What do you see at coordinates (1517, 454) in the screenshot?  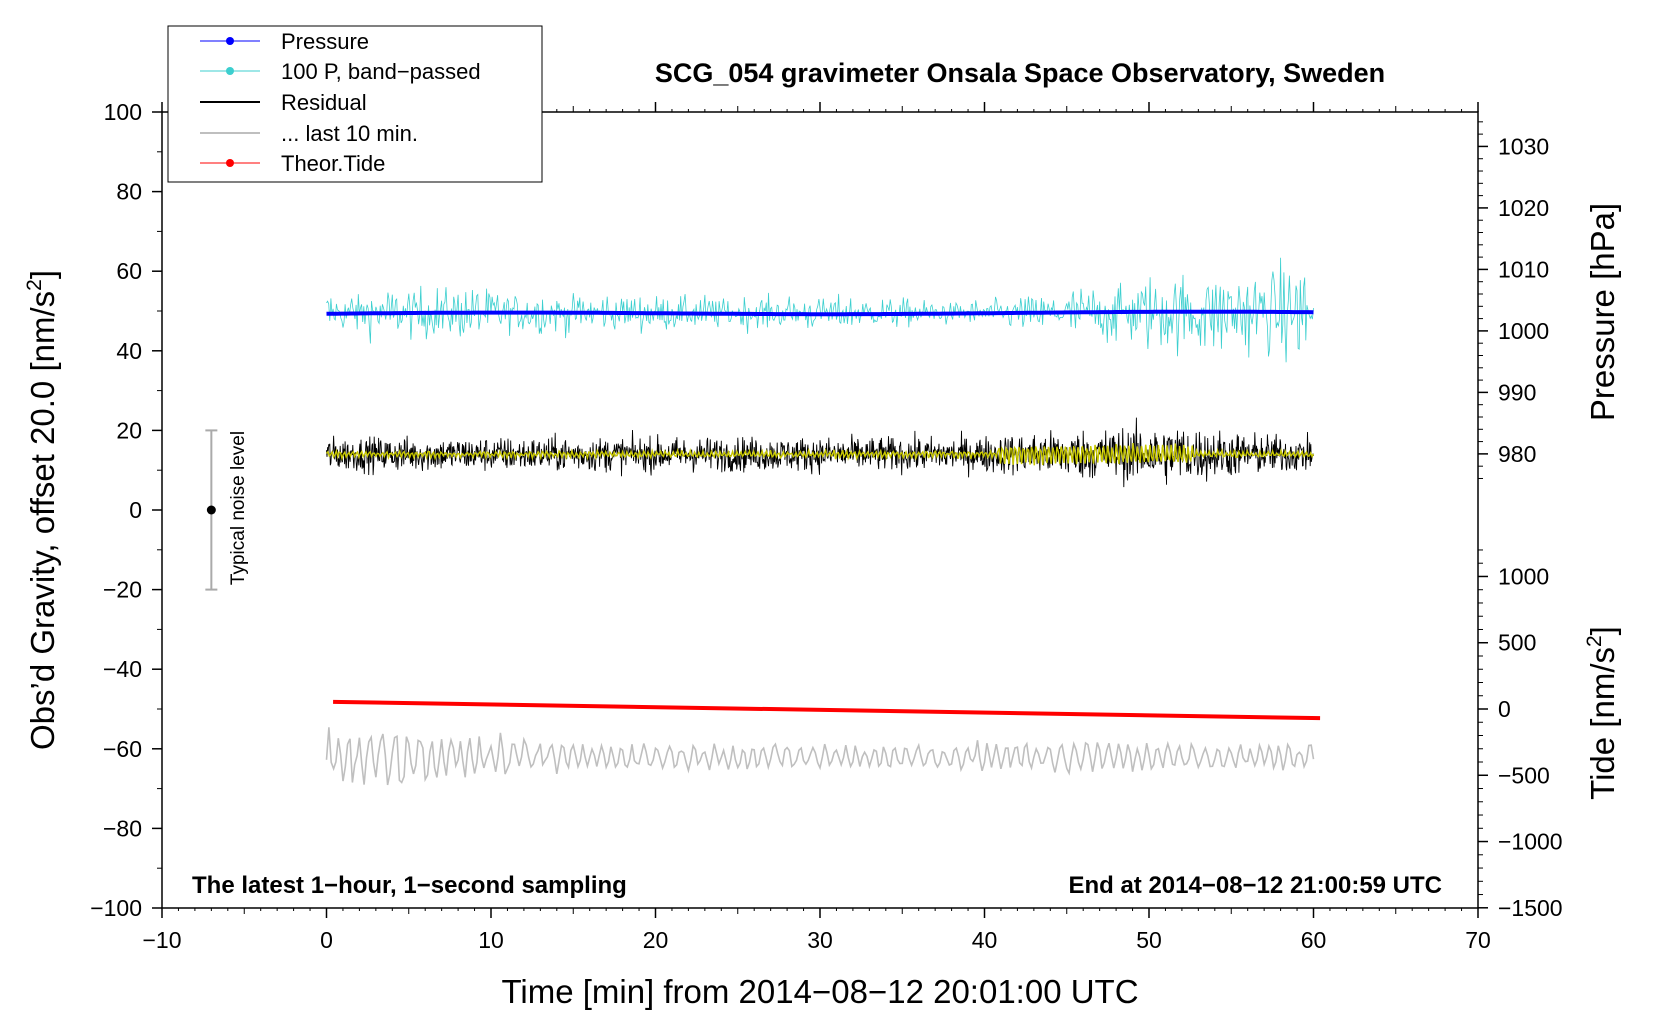 I see `pressure-tick-label: 980` at bounding box center [1517, 454].